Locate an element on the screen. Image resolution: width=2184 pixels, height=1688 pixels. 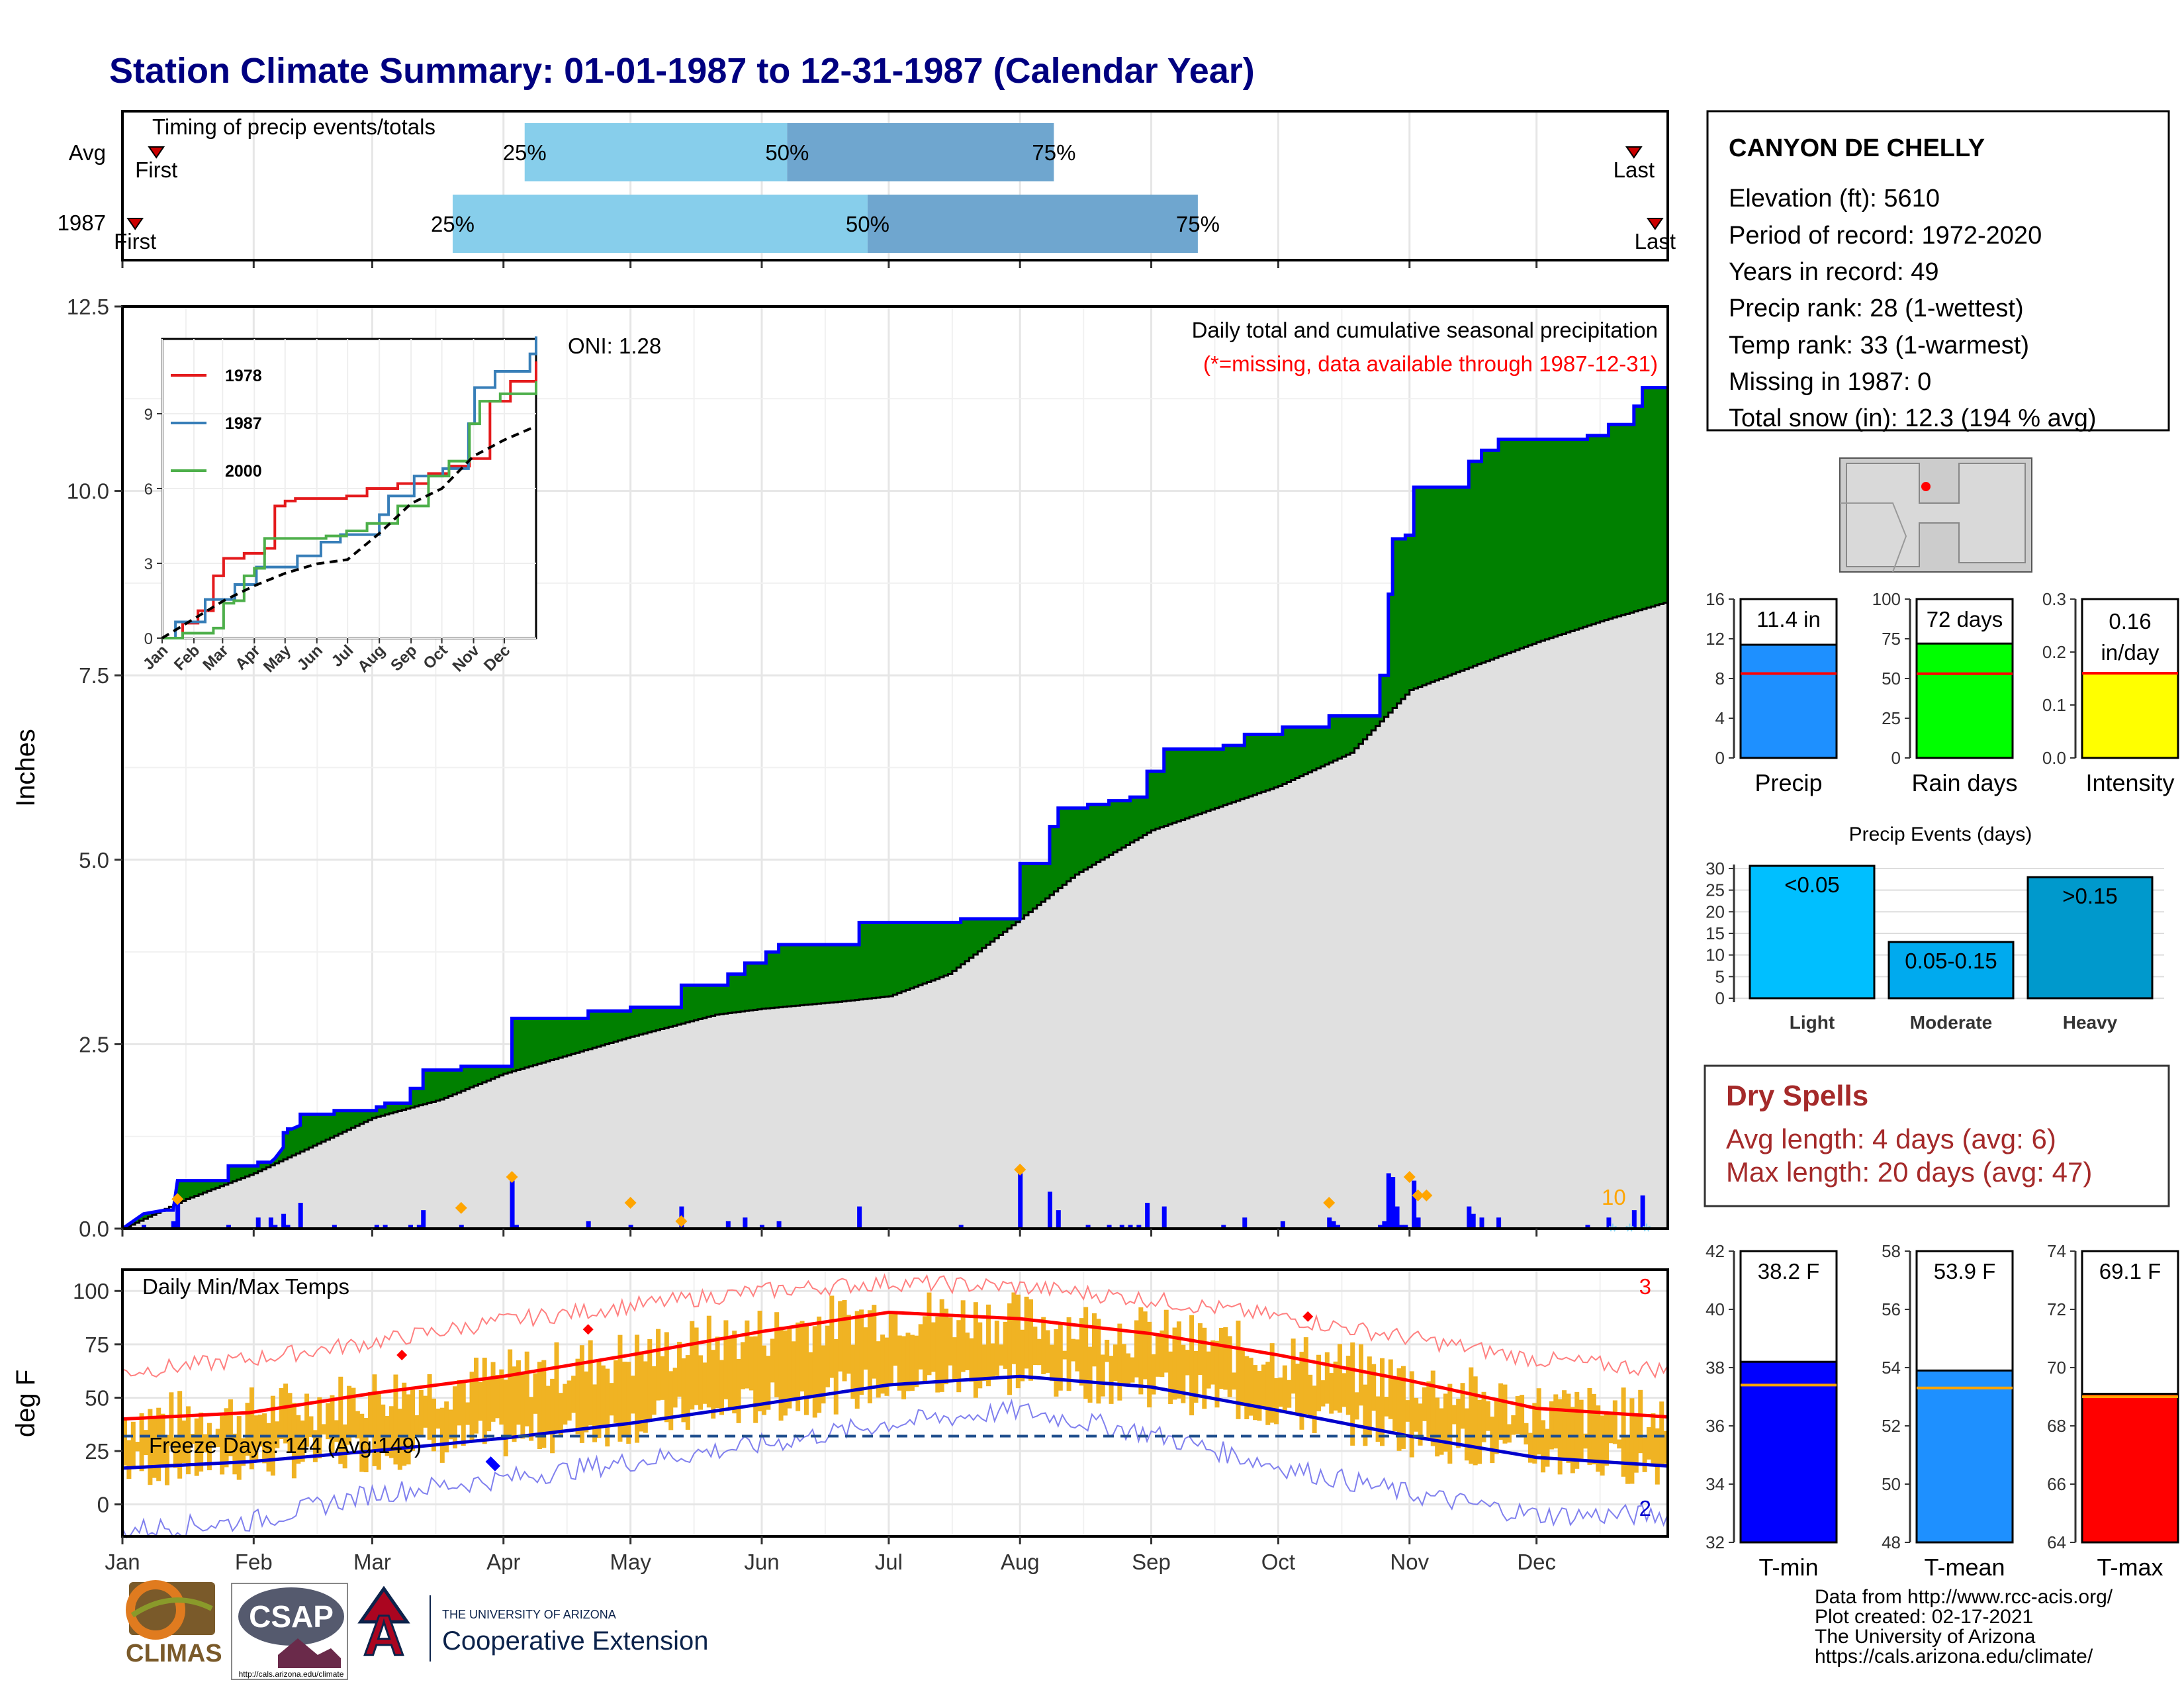
temp-y-tick-label: 50 is located at coordinates (97, 1397).